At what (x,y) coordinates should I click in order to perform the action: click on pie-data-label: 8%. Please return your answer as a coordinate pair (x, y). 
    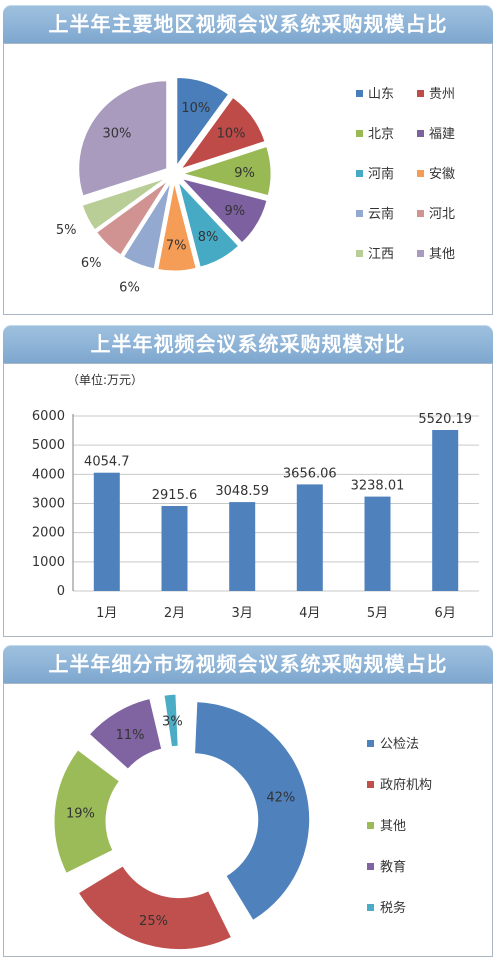
    Looking at the image, I should click on (208, 237).